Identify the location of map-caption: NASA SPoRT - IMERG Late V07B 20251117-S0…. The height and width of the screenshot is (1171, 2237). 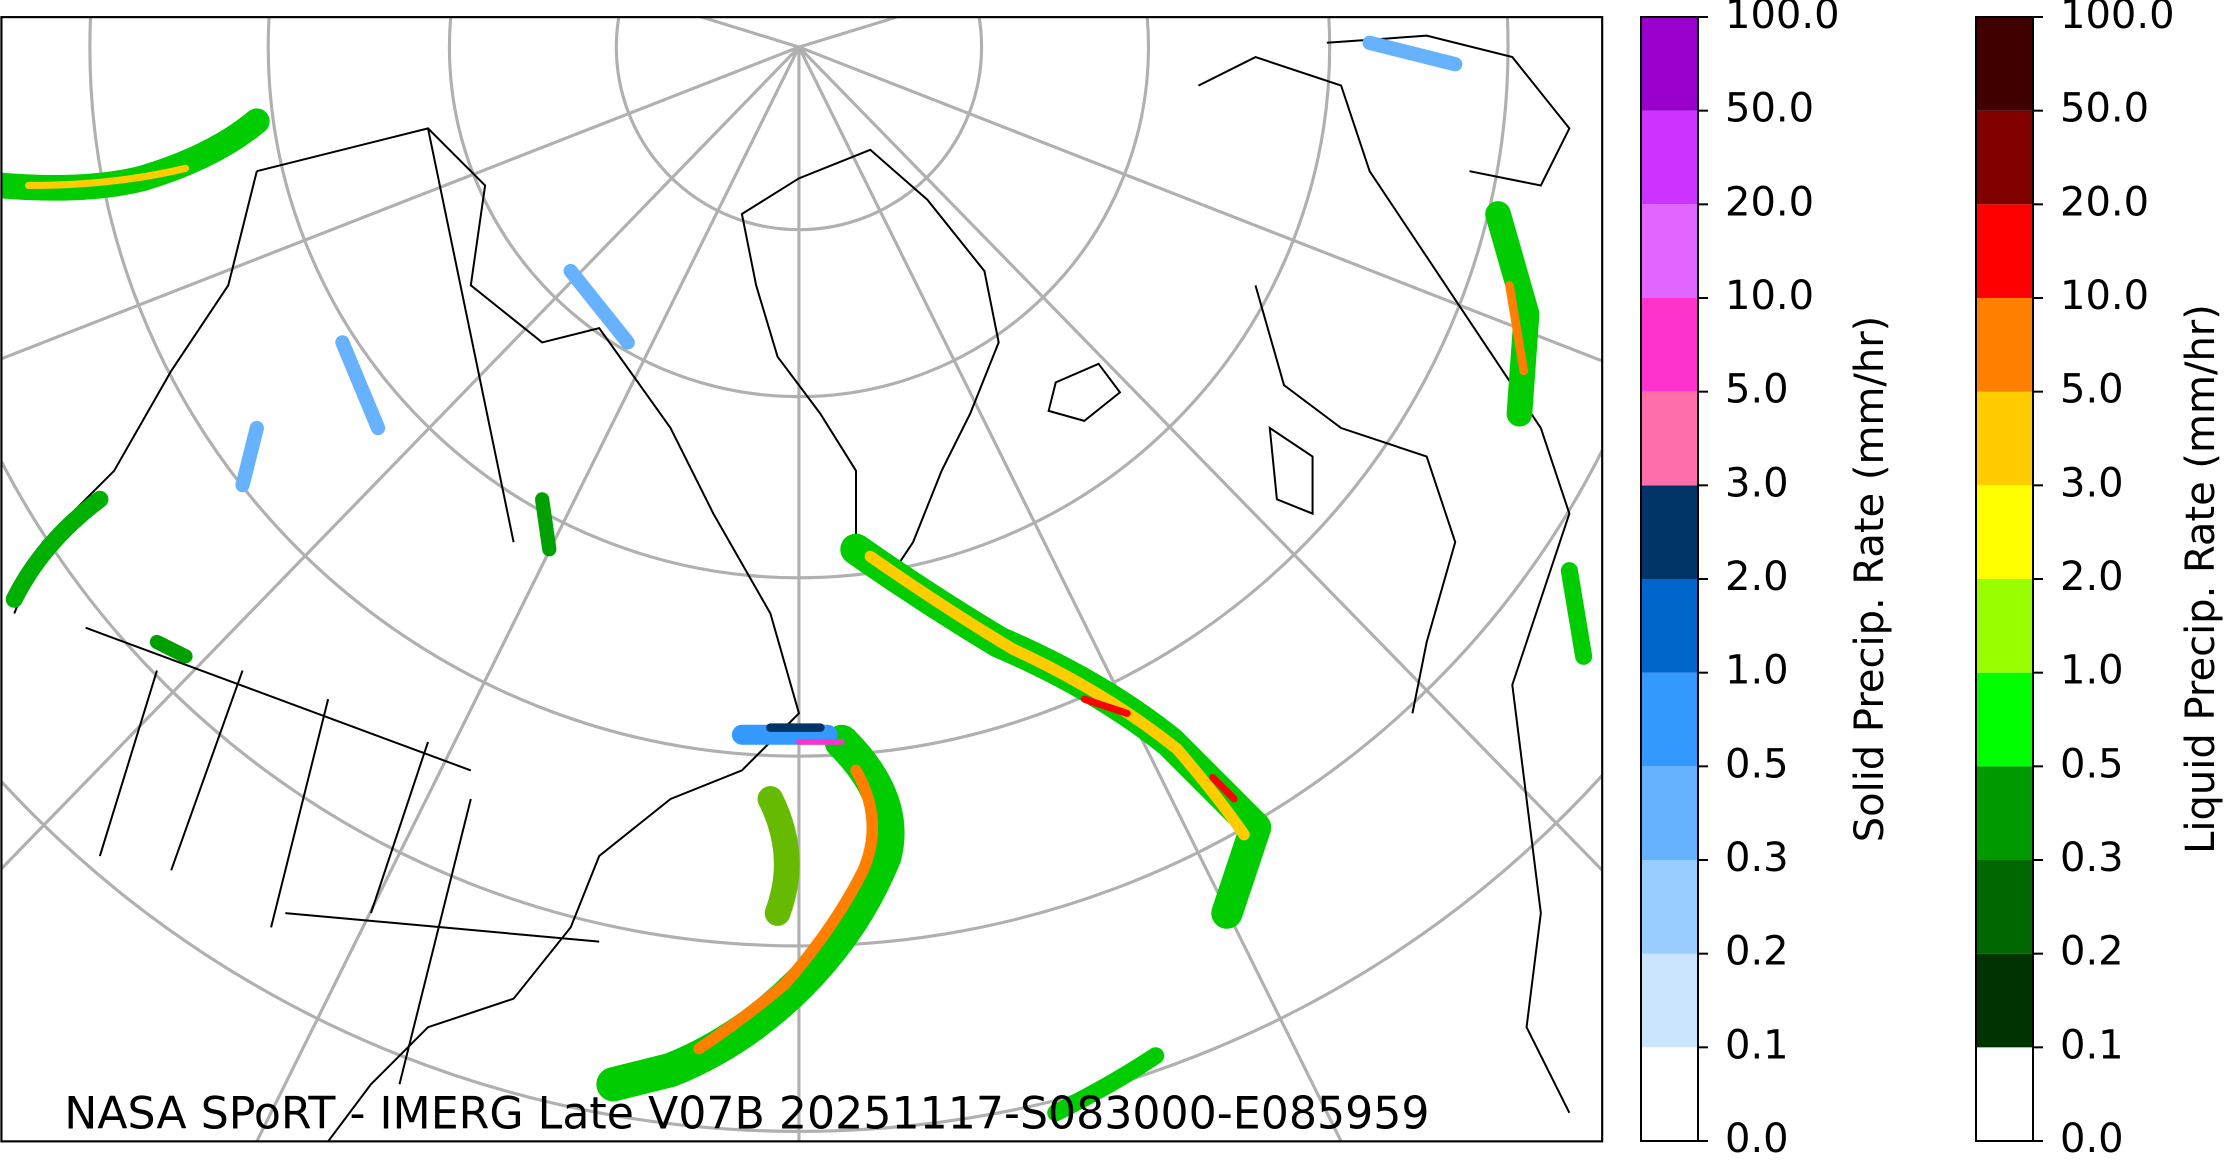
(746, 1114).